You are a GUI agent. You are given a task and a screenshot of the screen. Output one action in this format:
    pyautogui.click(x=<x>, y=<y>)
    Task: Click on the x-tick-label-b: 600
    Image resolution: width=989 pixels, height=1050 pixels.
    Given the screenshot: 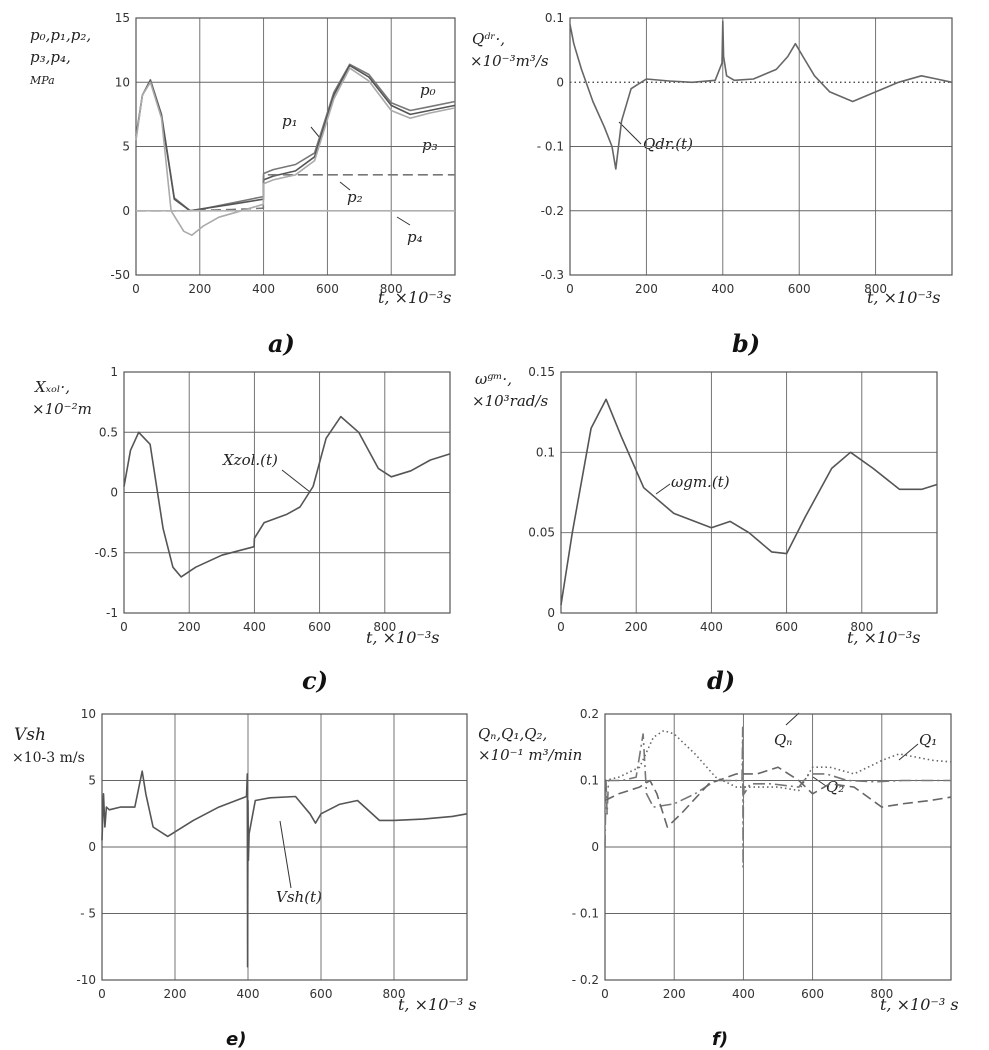 What is the action you would take?
    pyautogui.click(x=799, y=289)
    